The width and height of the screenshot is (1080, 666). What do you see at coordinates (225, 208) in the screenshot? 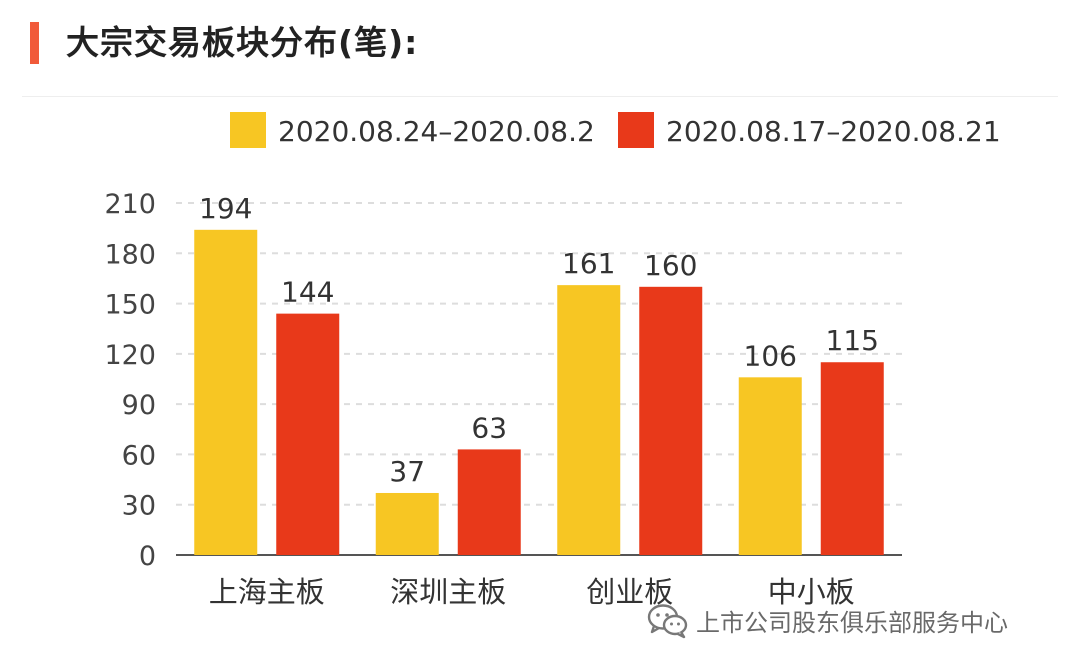
I see `data-label: 194` at bounding box center [225, 208].